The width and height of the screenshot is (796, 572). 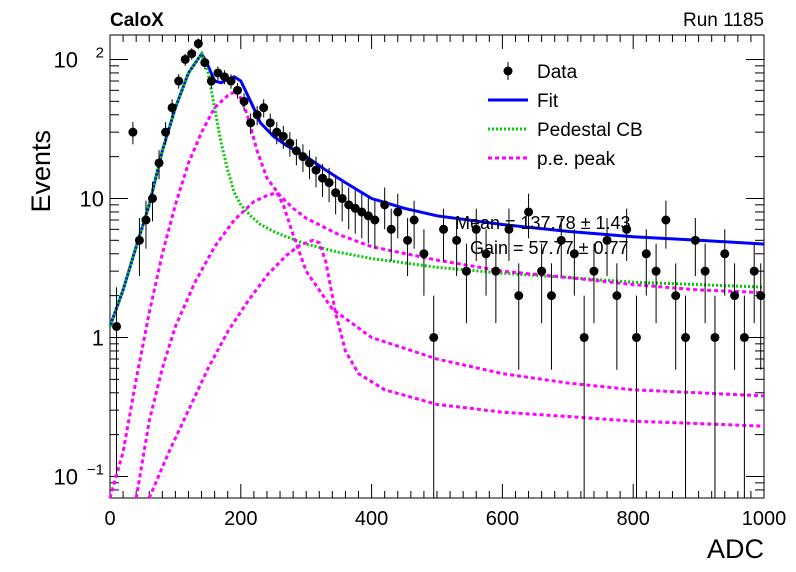 I want to click on experiment-label: CaloX, so click(x=137, y=20).